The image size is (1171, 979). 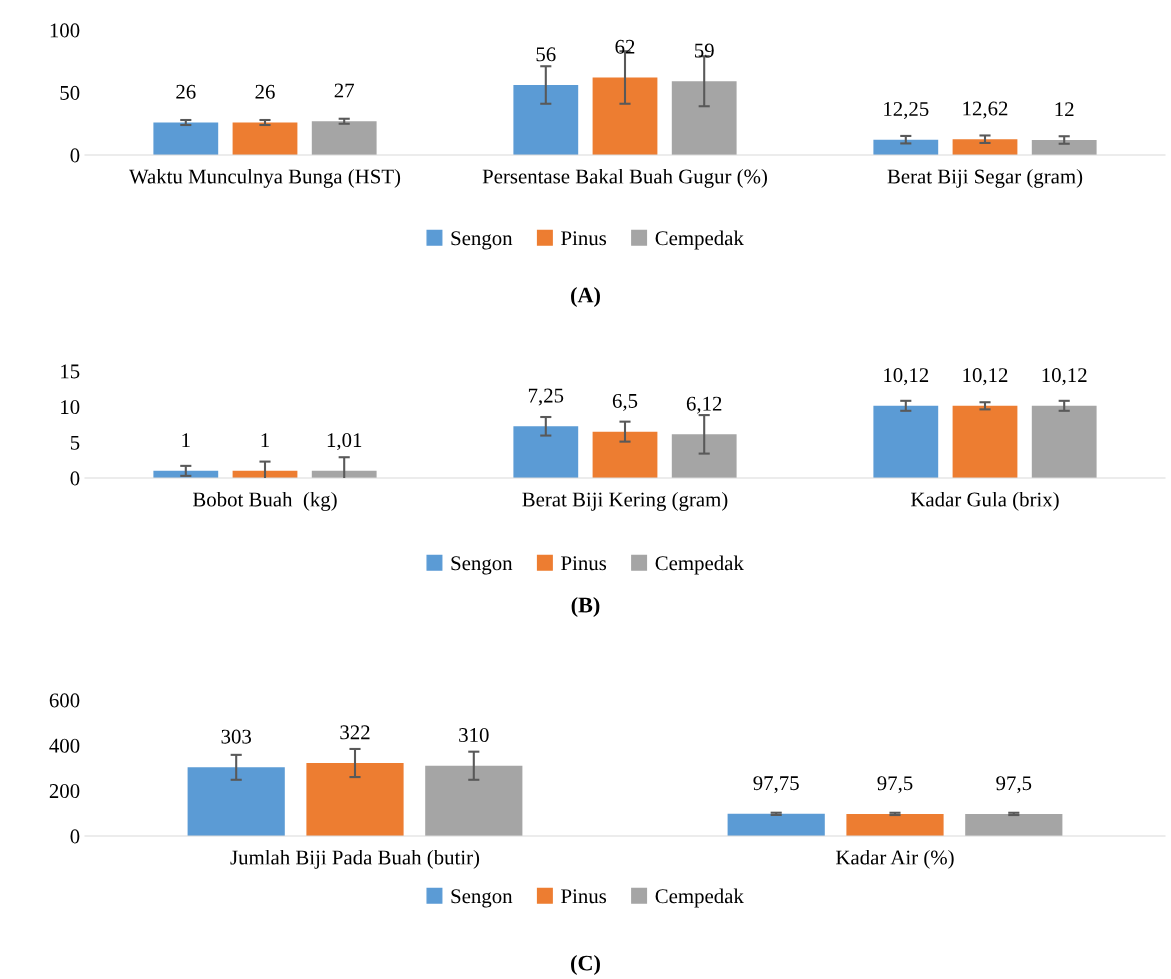 What do you see at coordinates (776, 785) in the screenshot?
I see `data-label: 97,75` at bounding box center [776, 785].